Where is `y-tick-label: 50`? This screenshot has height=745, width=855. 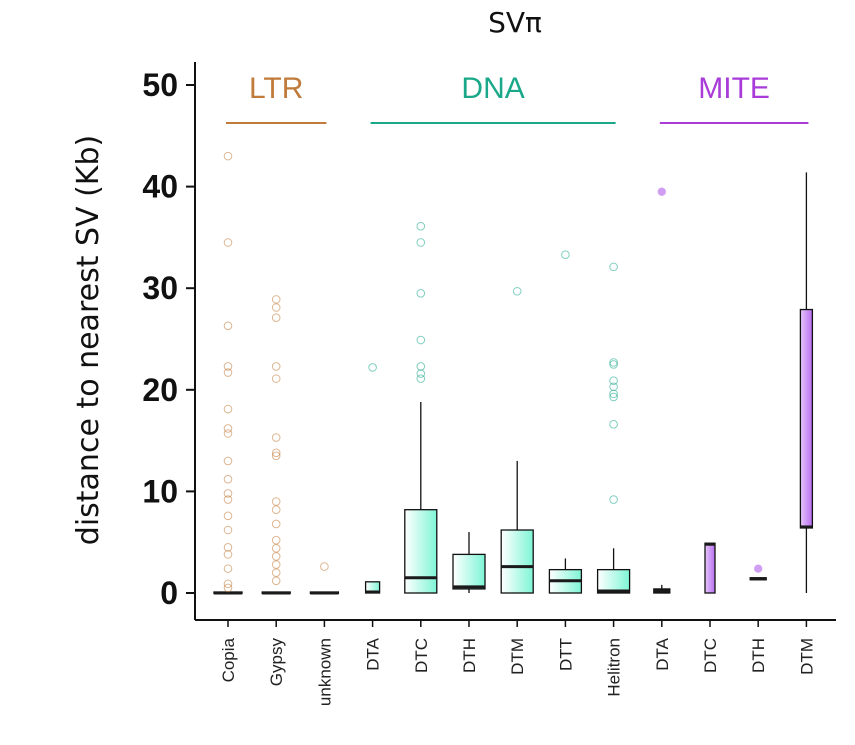 y-tick-label: 50 is located at coordinates (160, 85).